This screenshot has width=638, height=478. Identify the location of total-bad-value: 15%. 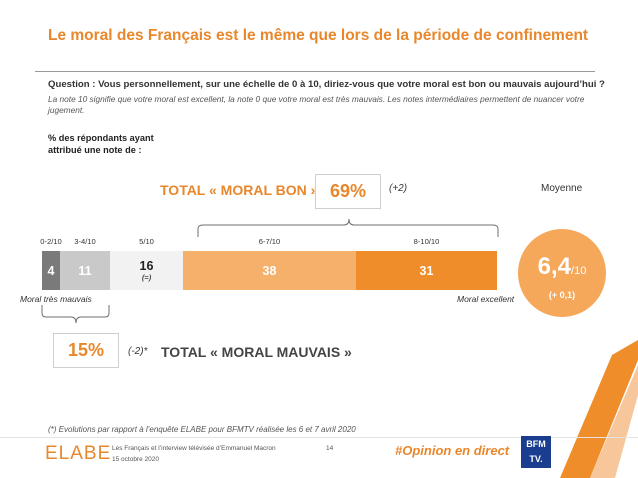
(86, 350).